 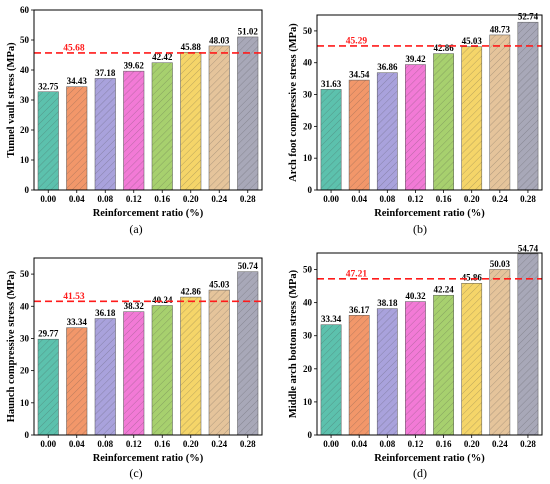 I want to click on y-axis-title: Haunch compressive stress (MPa), so click(x=11, y=346).